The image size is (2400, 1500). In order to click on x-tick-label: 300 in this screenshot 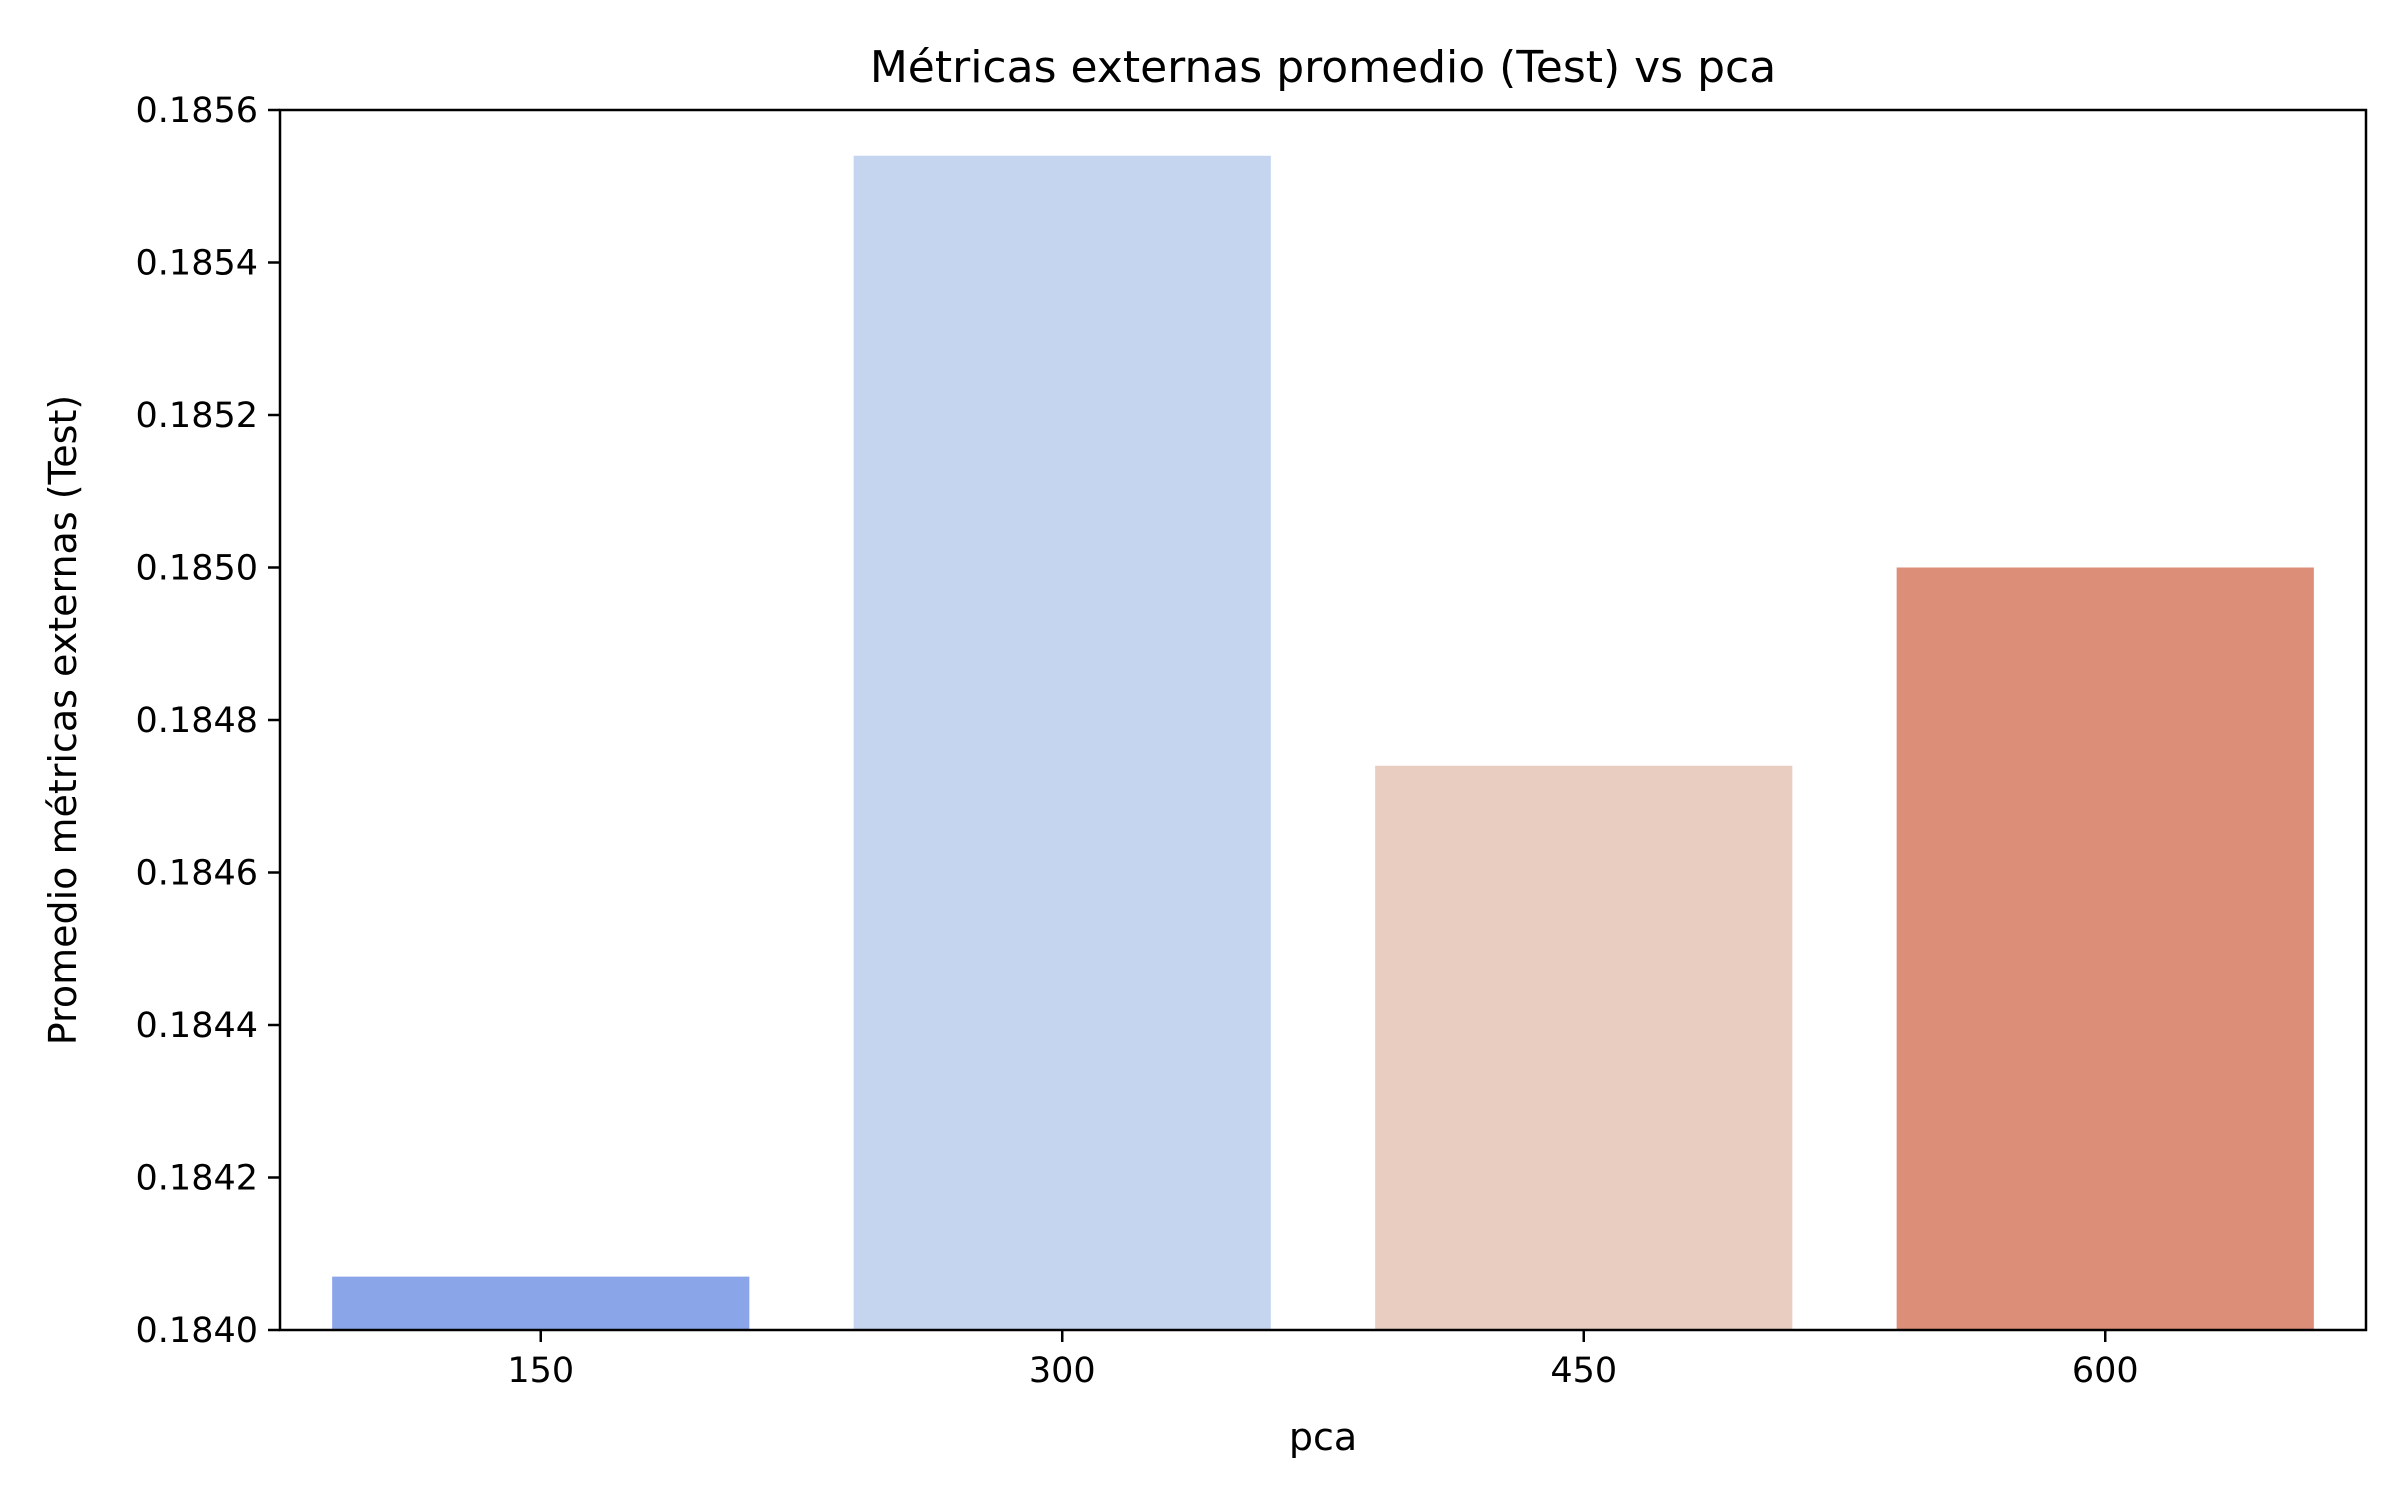, I will do `click(1062, 1371)`.